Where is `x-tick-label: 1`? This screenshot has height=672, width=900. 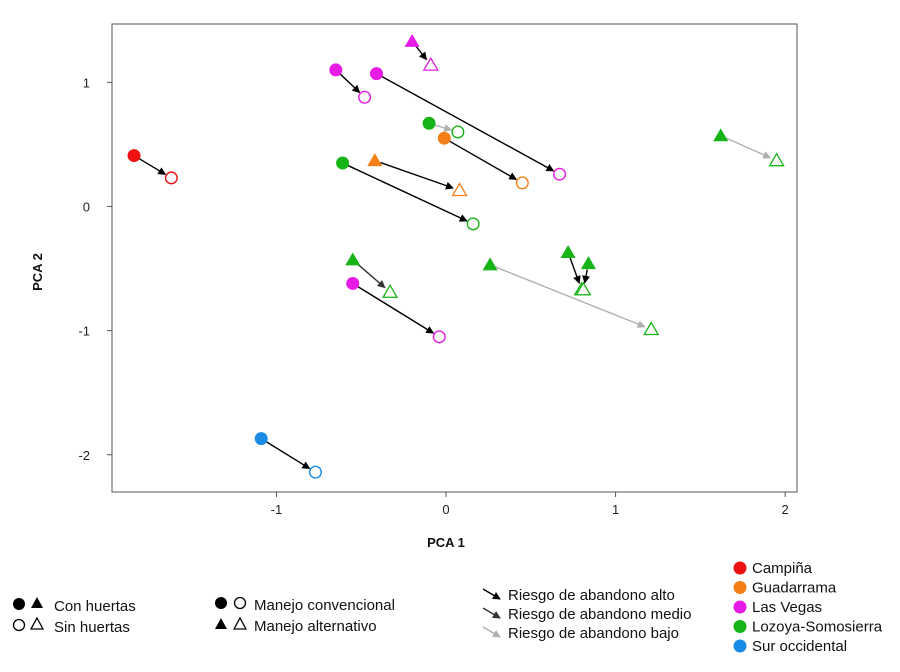
x-tick-label: 1 is located at coordinates (615, 509).